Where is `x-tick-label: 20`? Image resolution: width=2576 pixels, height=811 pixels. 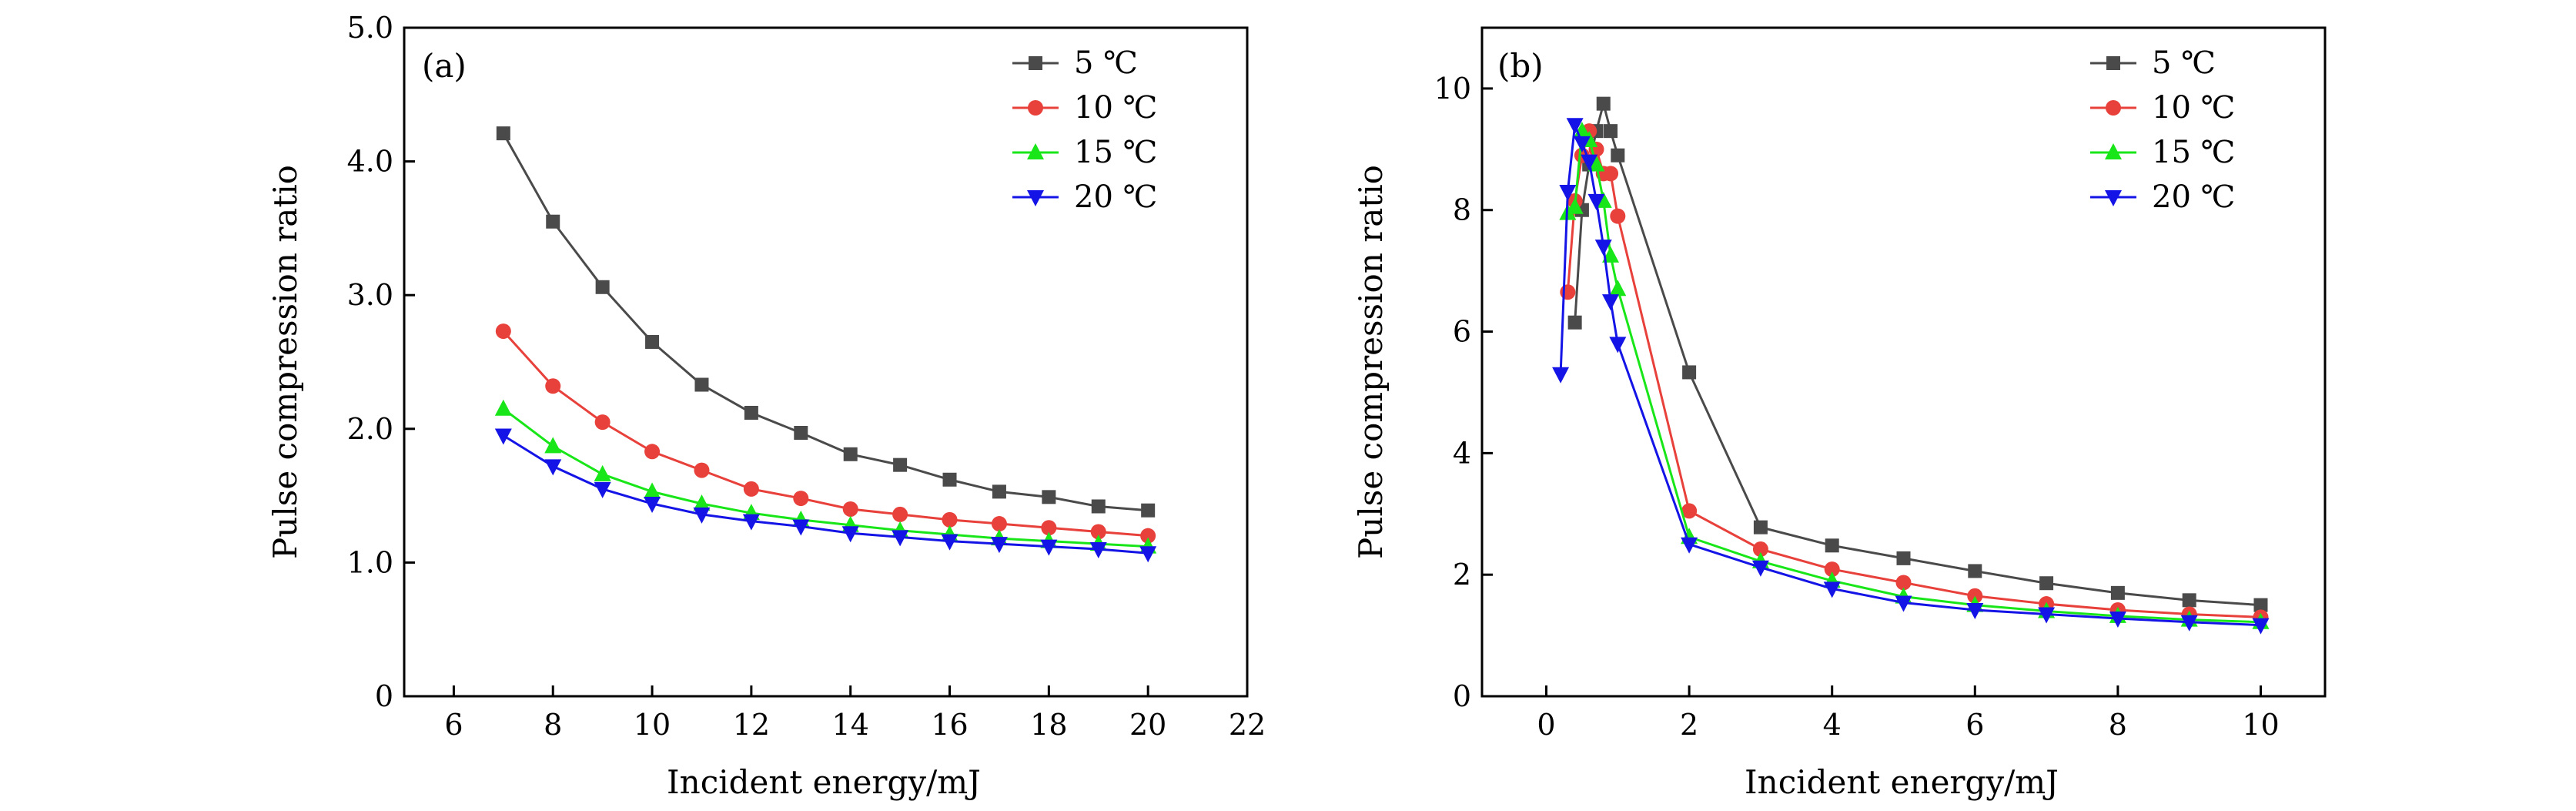
x-tick-label: 20 is located at coordinates (1148, 725).